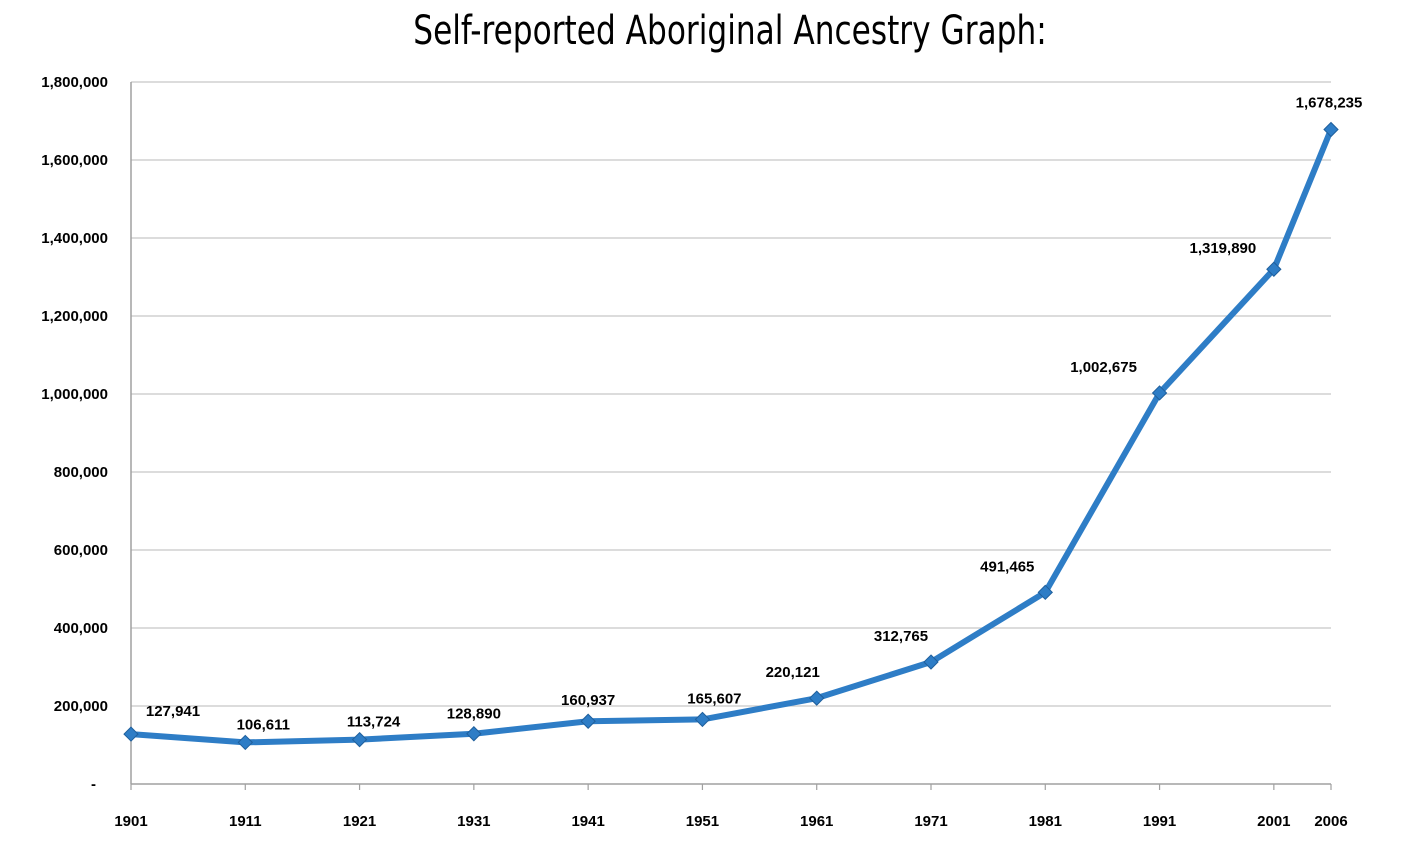 This screenshot has width=1404, height=856. Describe the element at coordinates (263, 724) in the screenshot. I see `data-label: 106,611` at that location.